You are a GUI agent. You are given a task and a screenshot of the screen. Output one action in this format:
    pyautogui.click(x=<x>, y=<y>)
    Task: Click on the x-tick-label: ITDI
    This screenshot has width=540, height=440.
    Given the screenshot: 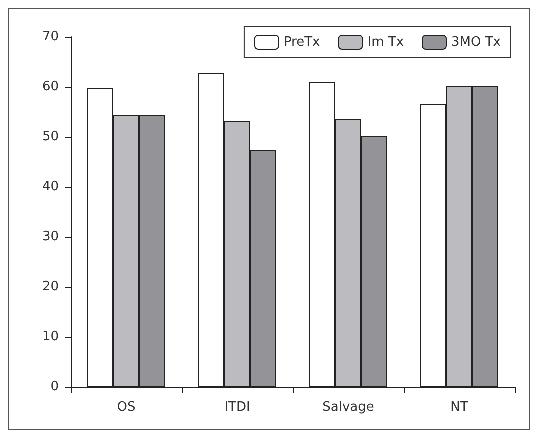 What is the action you would take?
    pyautogui.click(x=237, y=407)
    